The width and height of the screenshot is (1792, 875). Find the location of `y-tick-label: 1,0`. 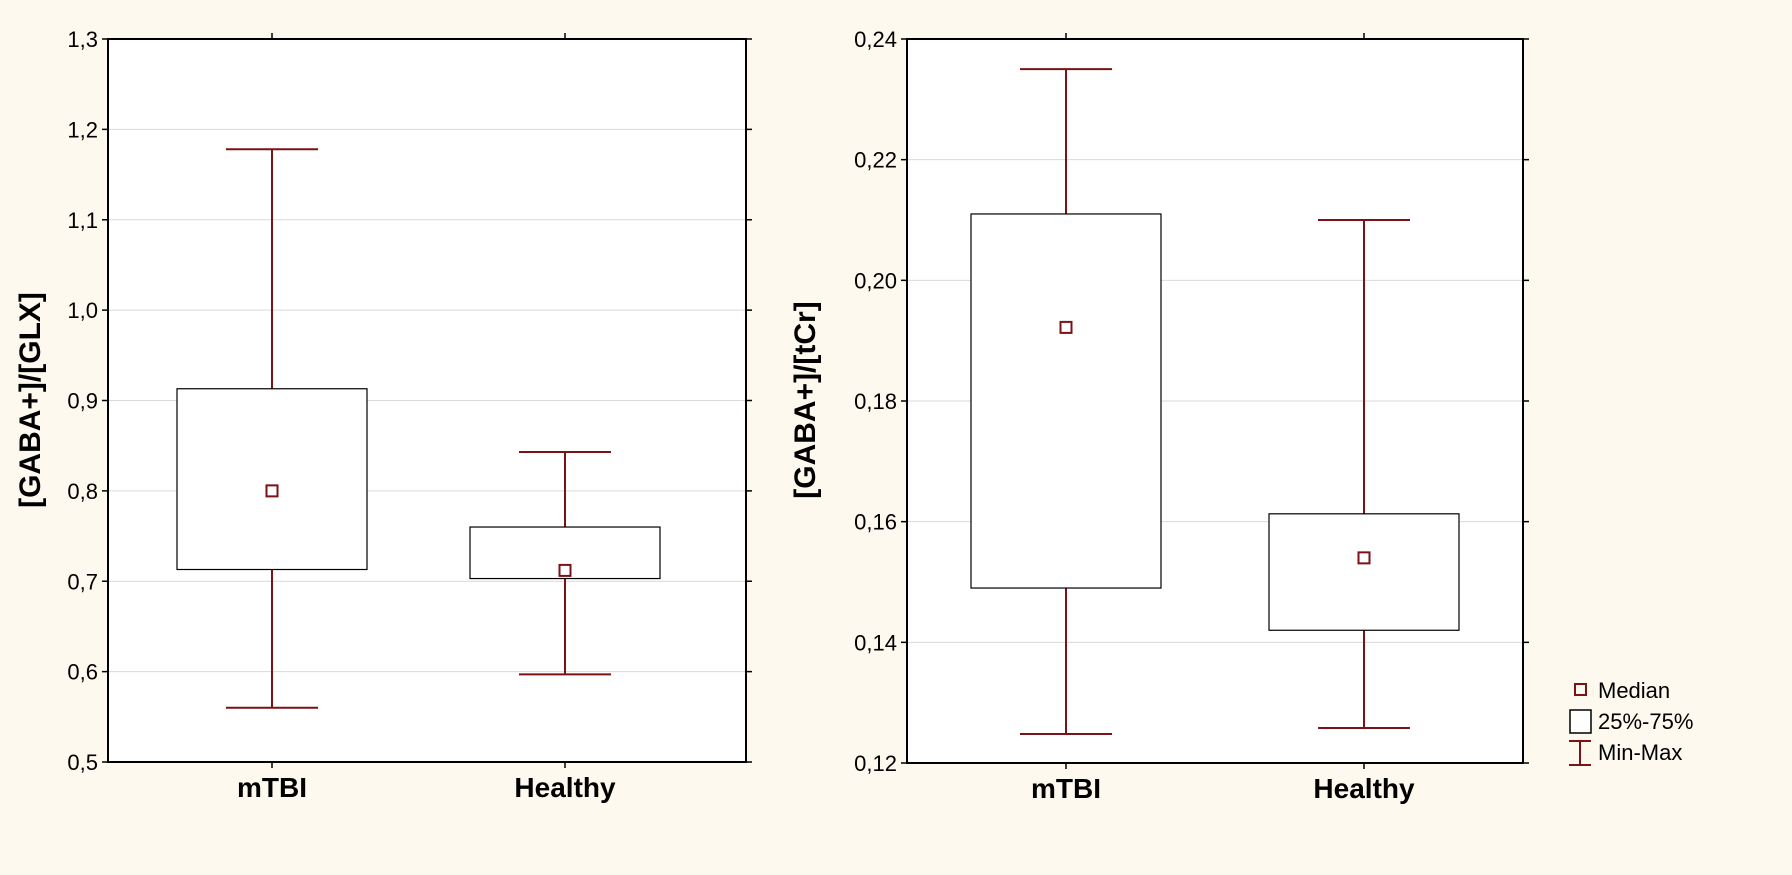

y-tick-label: 1,0 is located at coordinates (82, 310).